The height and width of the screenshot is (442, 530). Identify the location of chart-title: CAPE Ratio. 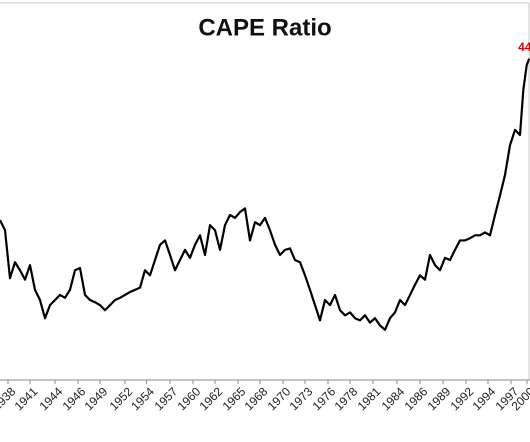
(264, 27).